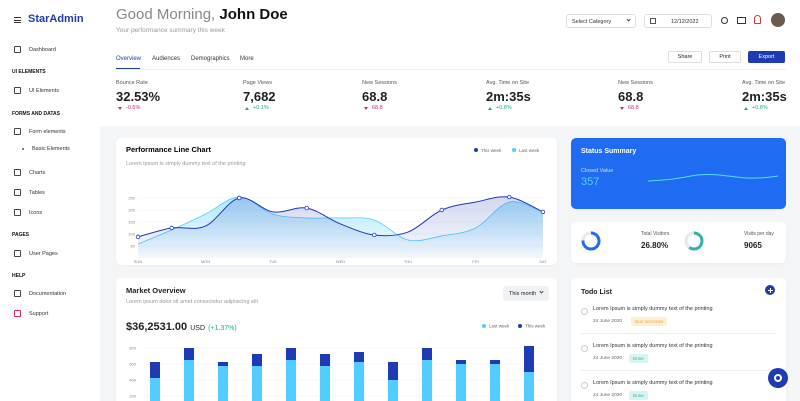 The width and height of the screenshot is (800, 401). Describe the element at coordinates (475, 261) in the screenshot. I see `x-tick-label: FRI` at that location.